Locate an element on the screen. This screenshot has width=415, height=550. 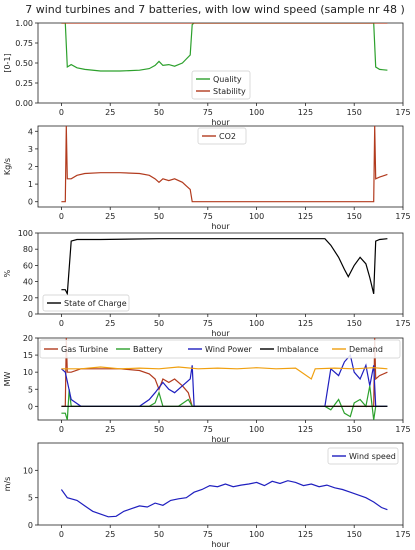
y-tick-label: 0.25 is located at coordinates (24, 83).